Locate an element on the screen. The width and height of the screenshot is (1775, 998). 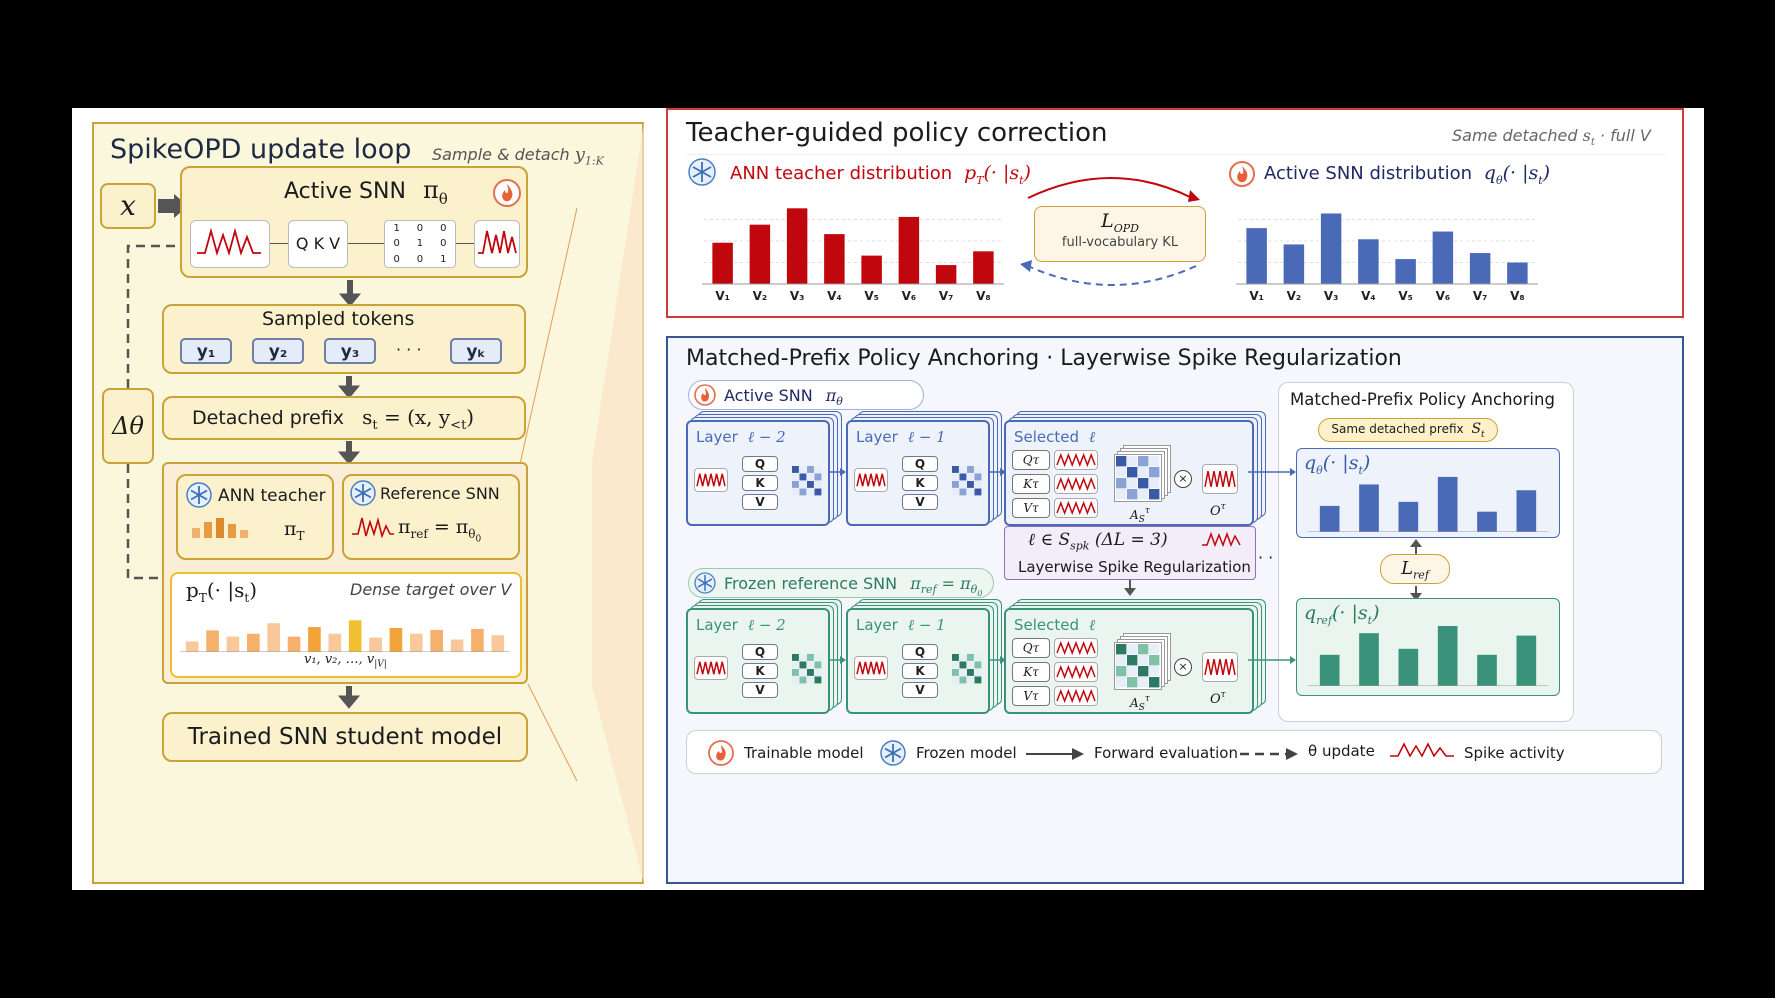
tick-label-6: V₆ is located at coordinates (1443, 296).